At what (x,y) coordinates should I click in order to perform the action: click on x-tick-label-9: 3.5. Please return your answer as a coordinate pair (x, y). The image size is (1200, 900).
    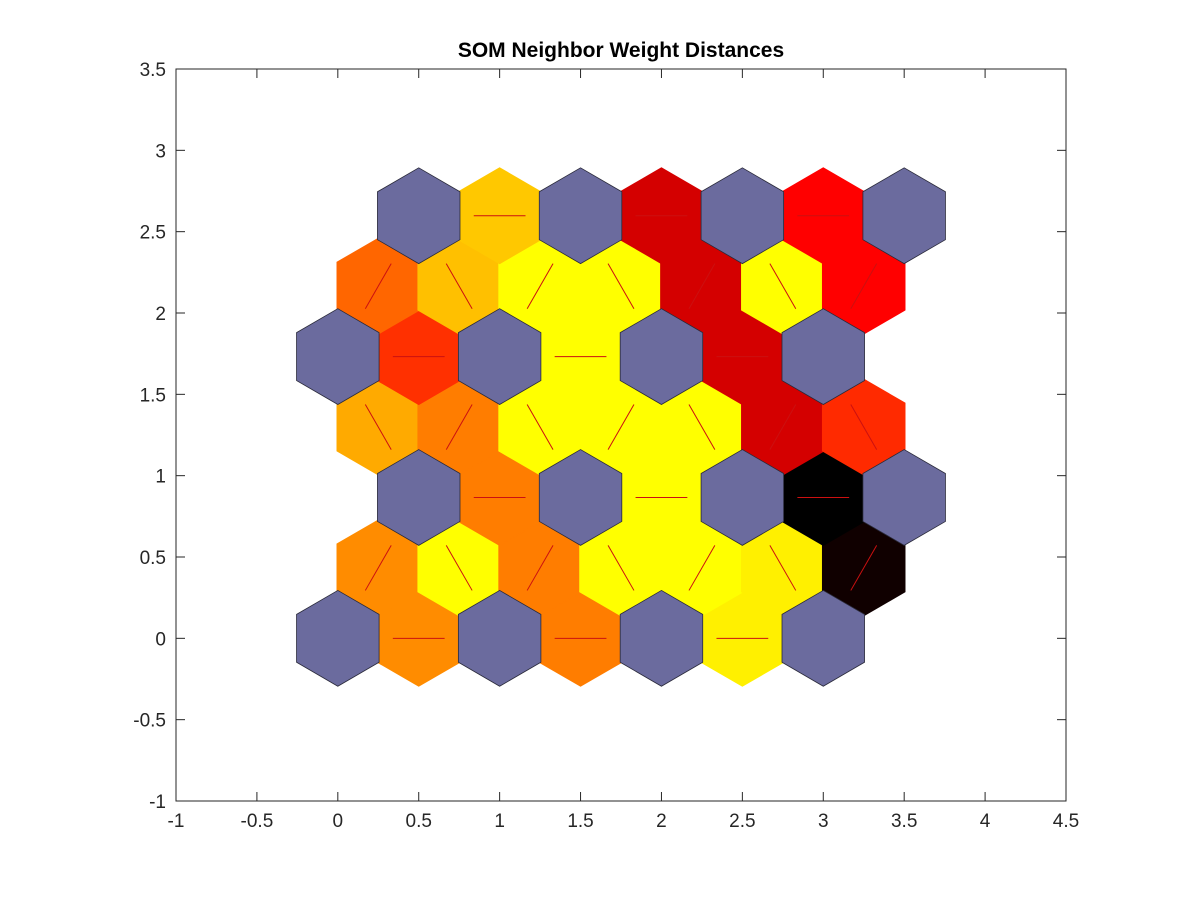
    Looking at the image, I should click on (904, 821).